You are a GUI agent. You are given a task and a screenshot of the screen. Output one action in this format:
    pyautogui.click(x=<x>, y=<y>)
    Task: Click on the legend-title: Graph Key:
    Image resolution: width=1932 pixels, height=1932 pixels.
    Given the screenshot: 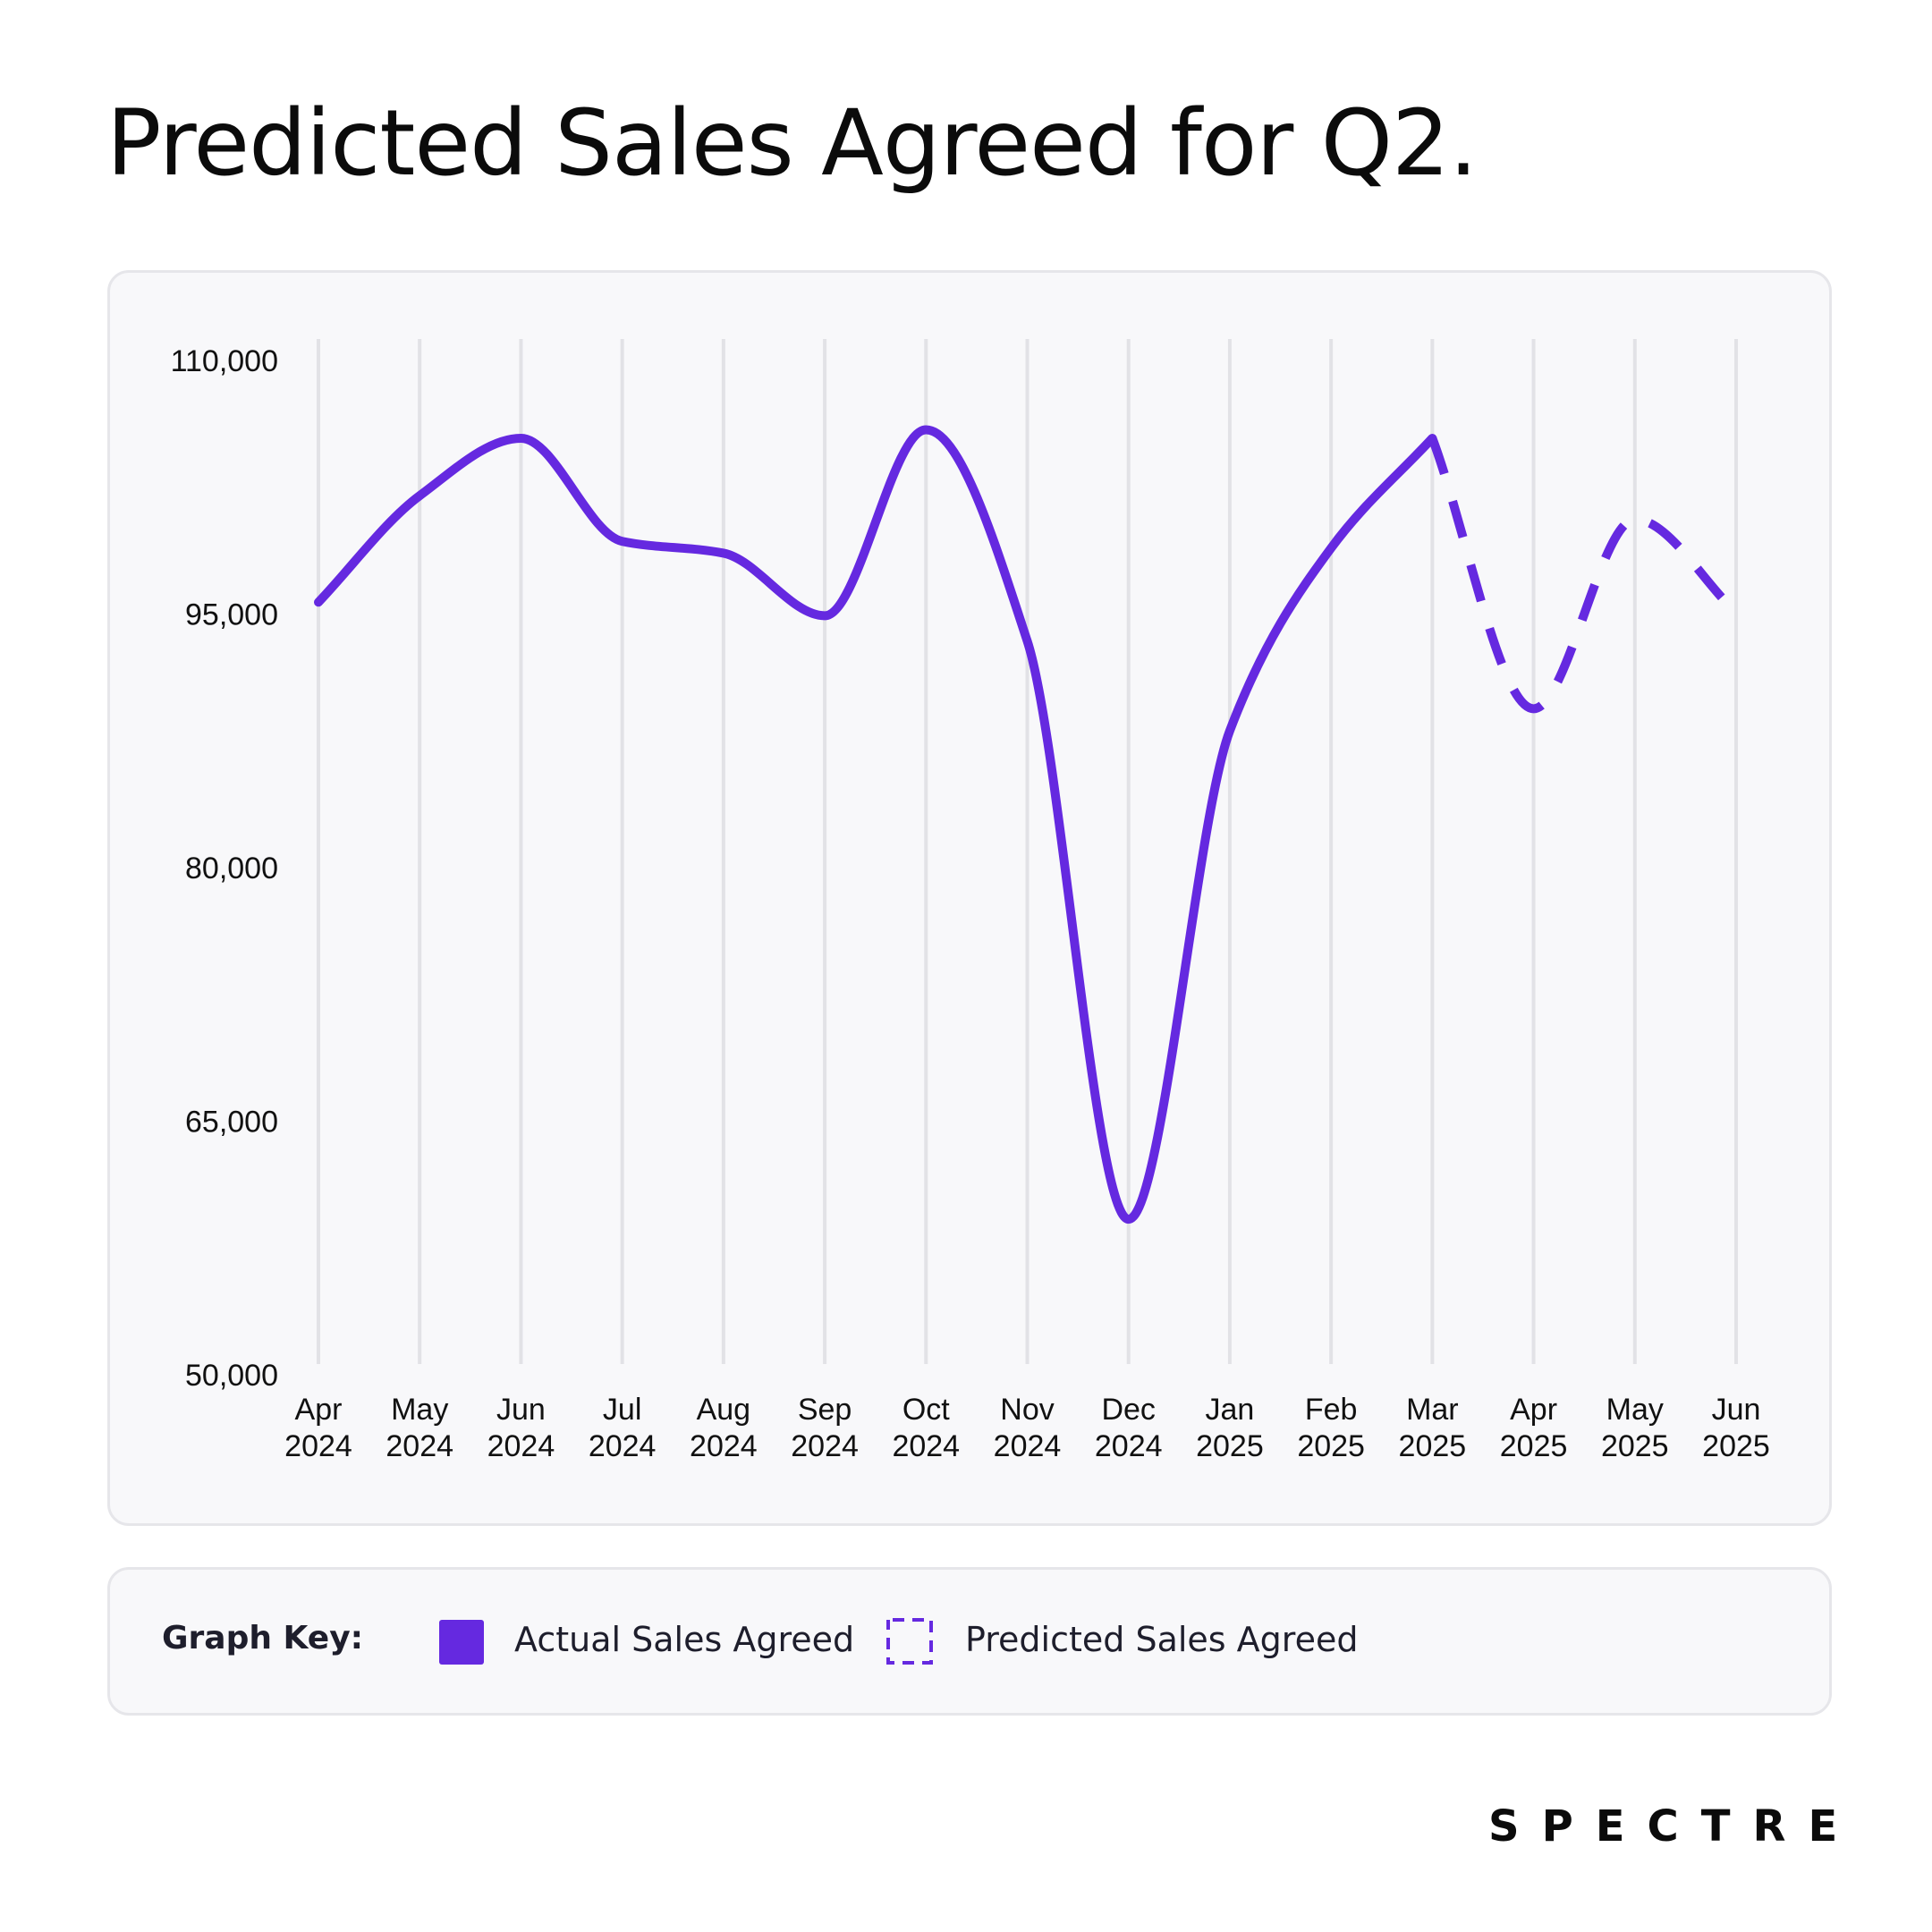 What is the action you would take?
    pyautogui.click(x=263, y=1638)
    